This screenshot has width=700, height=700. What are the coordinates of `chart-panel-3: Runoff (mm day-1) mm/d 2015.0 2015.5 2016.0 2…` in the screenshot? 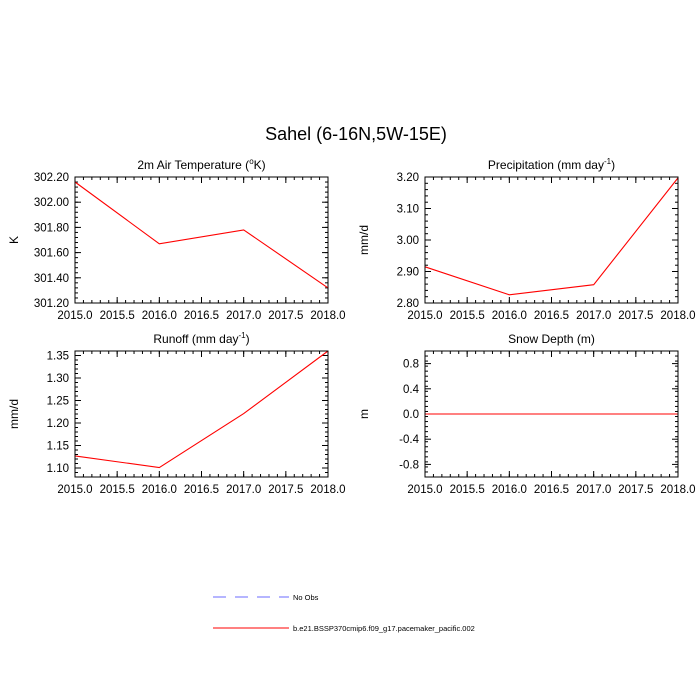 It's located at (176, 413).